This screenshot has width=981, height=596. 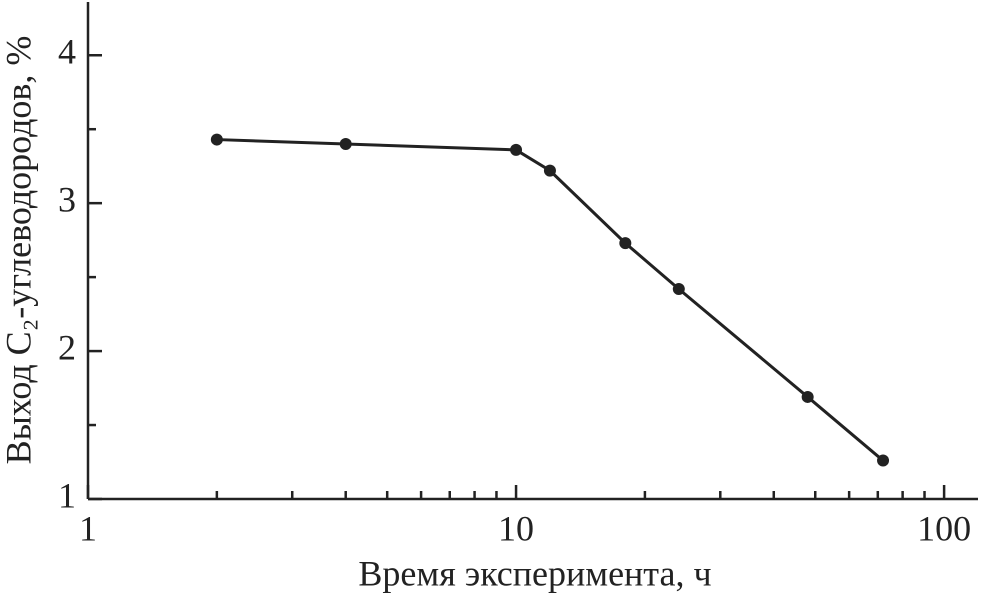 I want to click on x-tick-label: 1, so click(x=88, y=528).